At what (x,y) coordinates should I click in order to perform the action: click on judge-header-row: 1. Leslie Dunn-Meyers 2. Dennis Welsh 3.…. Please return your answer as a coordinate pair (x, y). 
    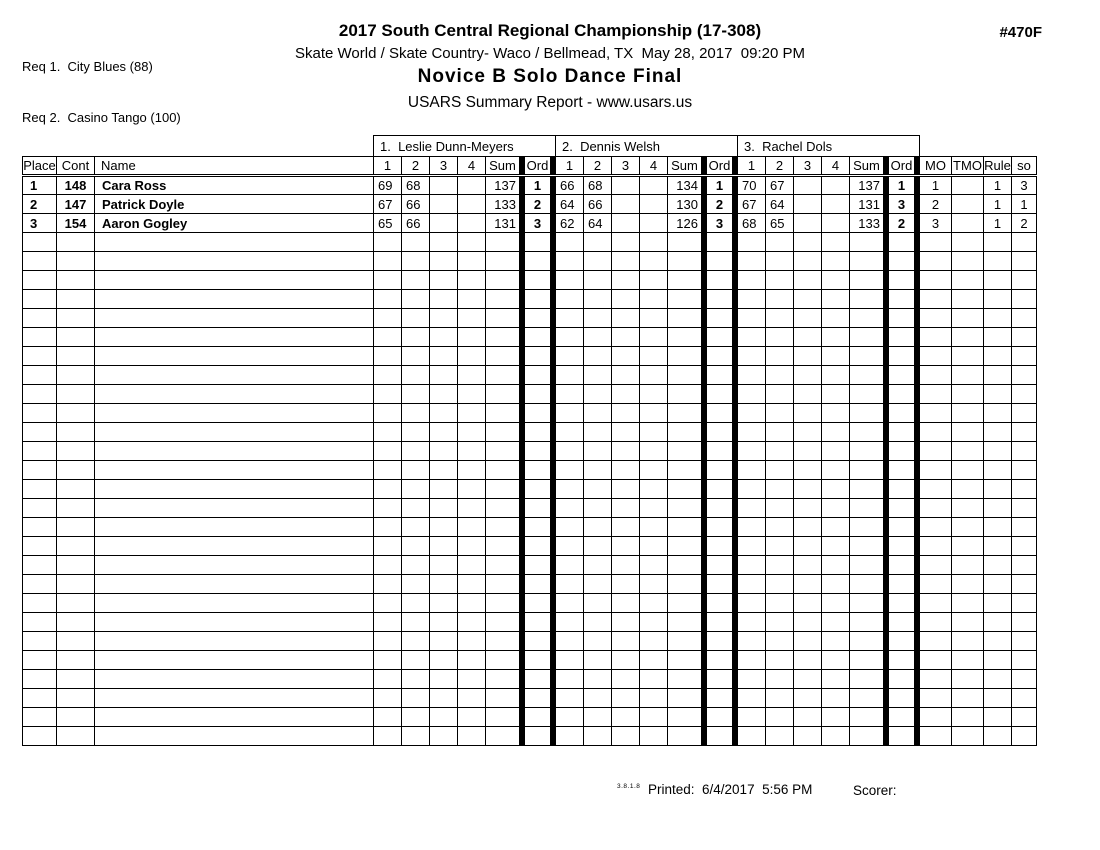
    Looking at the image, I should click on (530, 146).